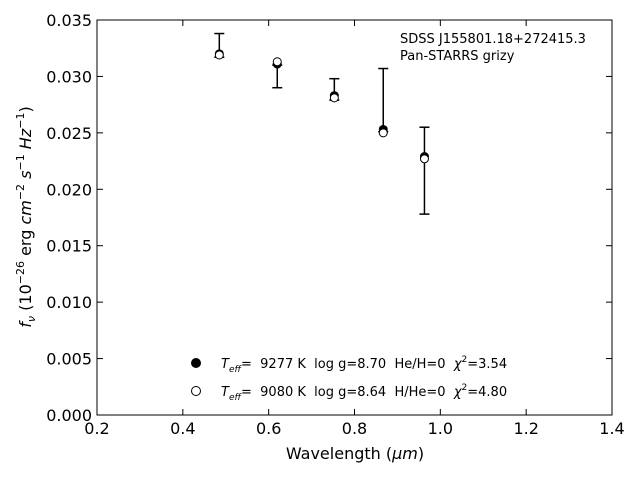  What do you see at coordinates (364, 393) in the screenshot?
I see `legend-entry-2: Teff= 9080 K log g=8.64 H/He=0 χ2=4.80` at bounding box center [364, 393].